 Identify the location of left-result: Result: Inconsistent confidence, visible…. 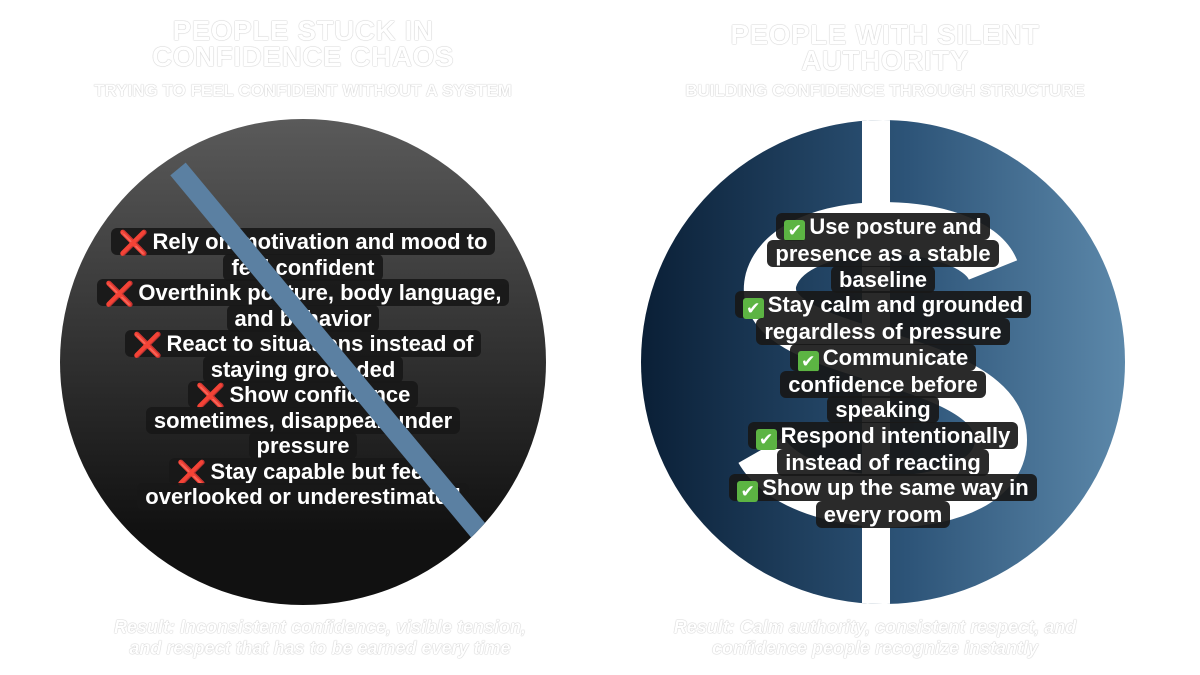
(320, 638).